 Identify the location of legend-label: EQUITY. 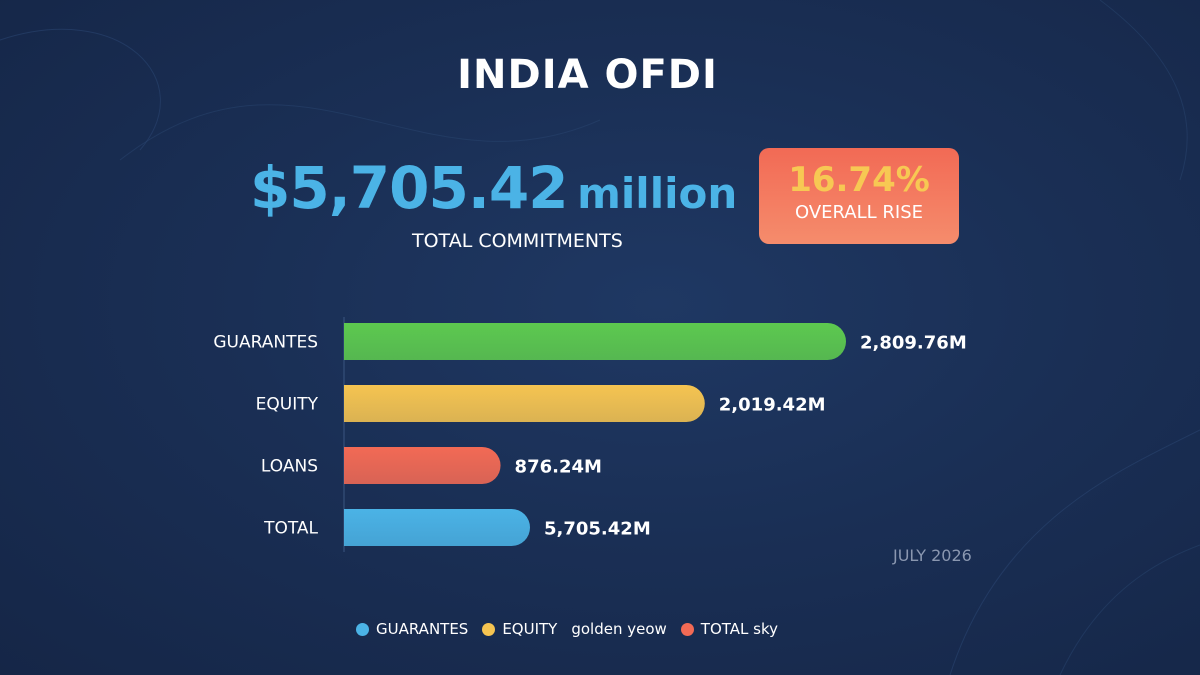
(530, 629).